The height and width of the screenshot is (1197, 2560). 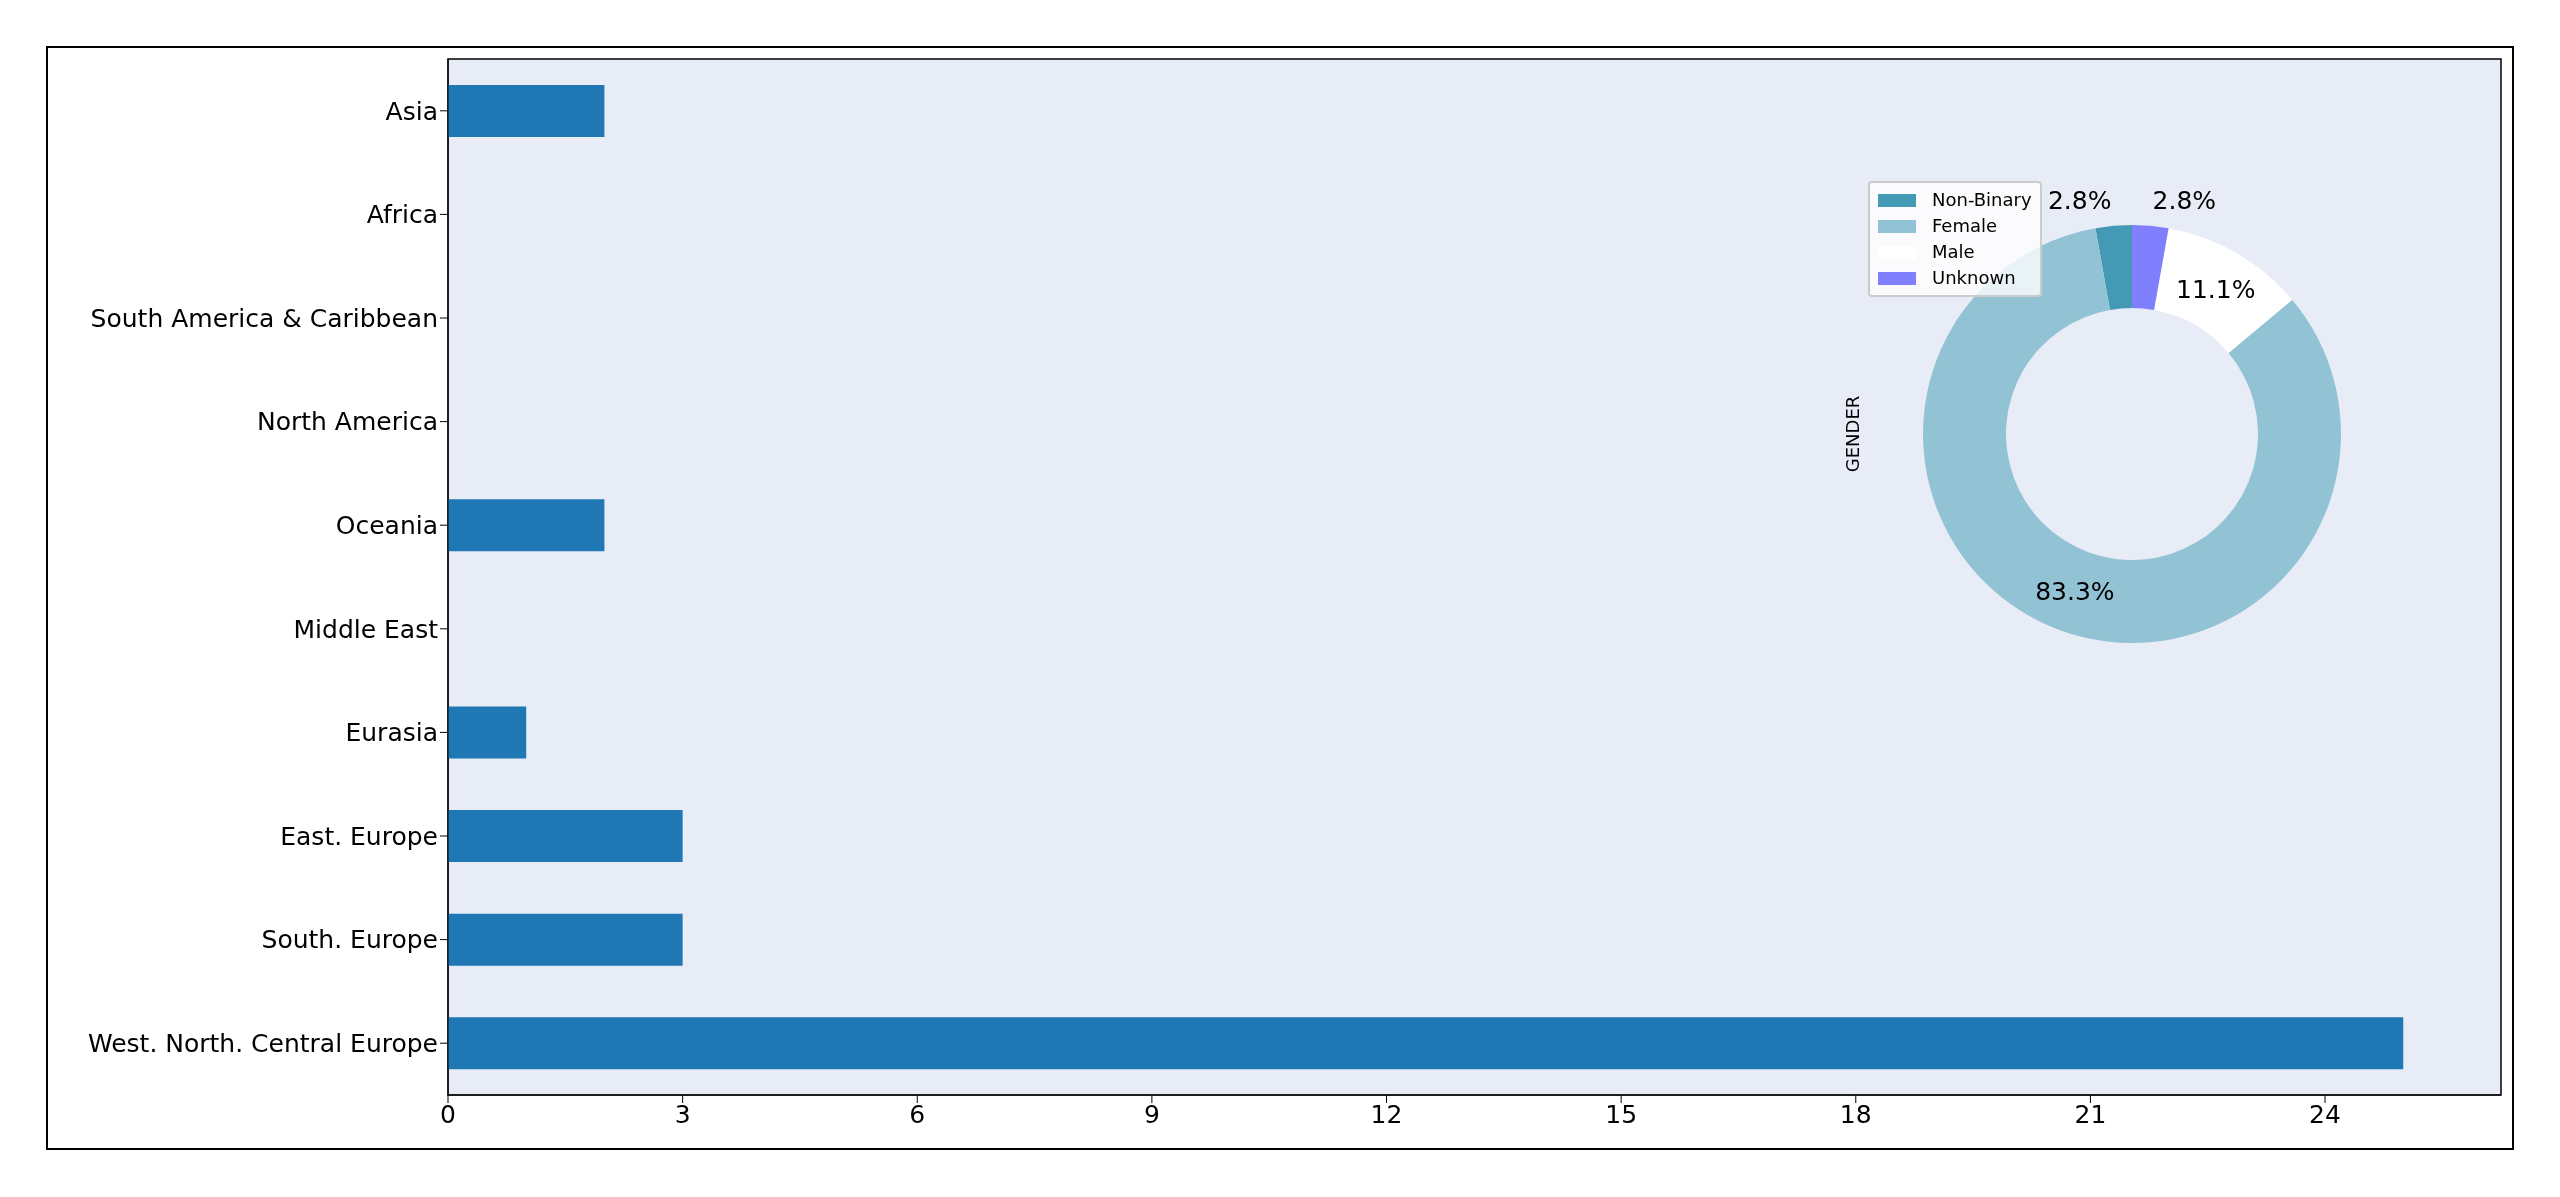 I want to click on x-tick-label: 0, so click(x=448, y=1114).